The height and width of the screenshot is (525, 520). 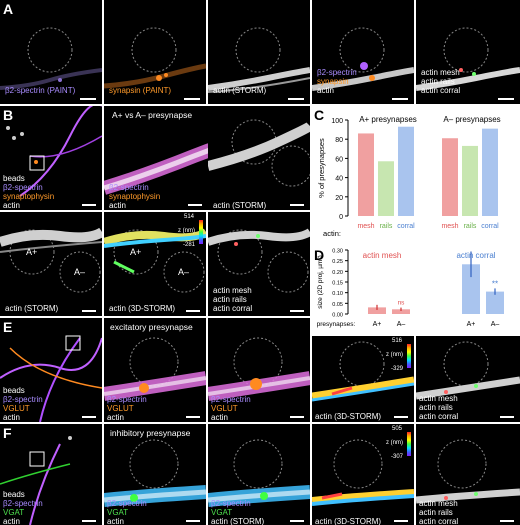 What do you see at coordinates (439, 416) in the screenshot?
I see `label-e5-3: actin corral` at bounding box center [439, 416].